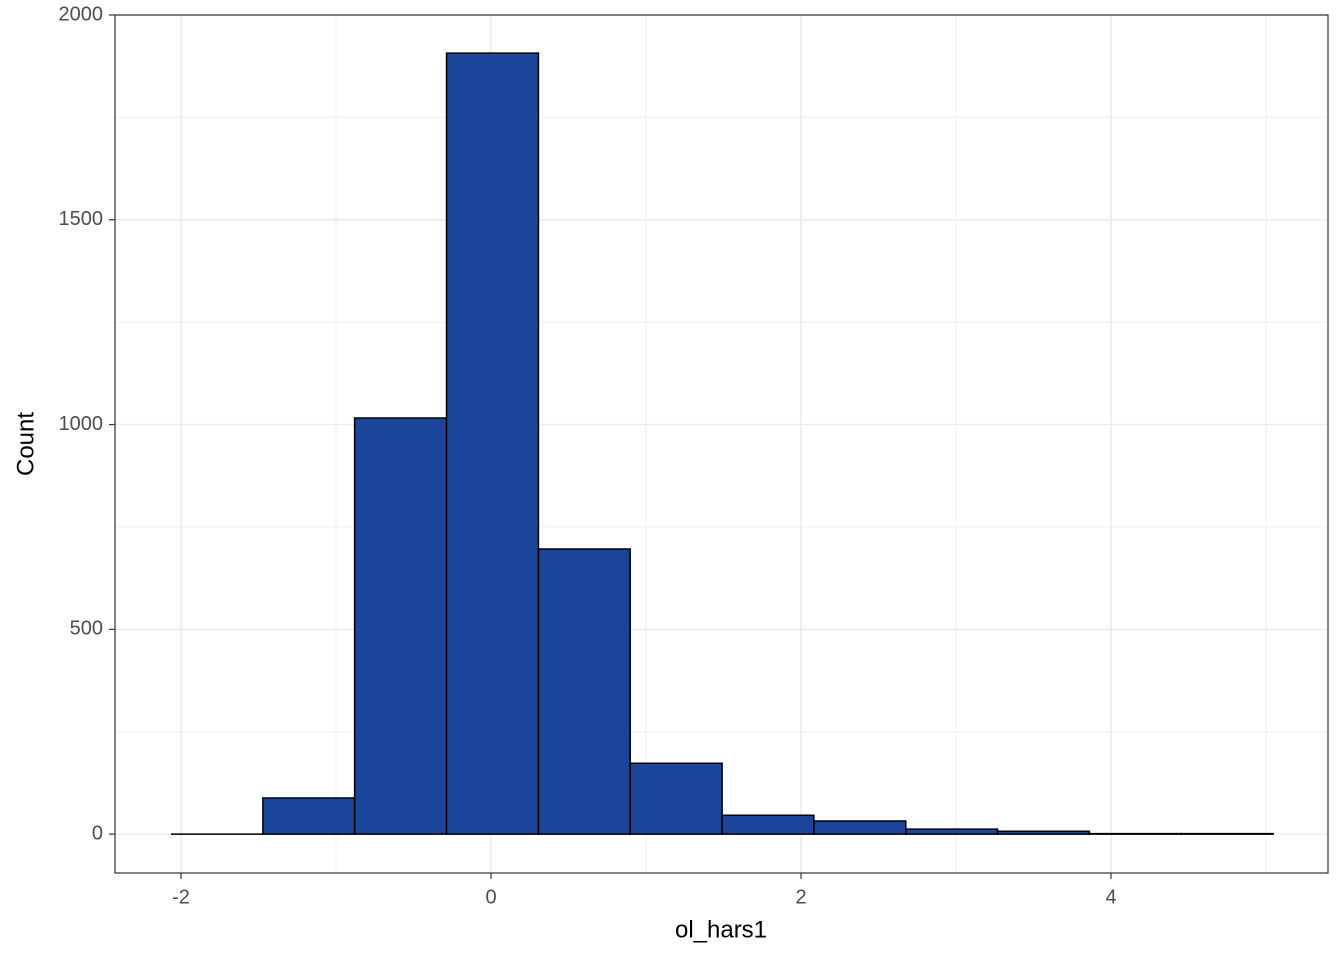  What do you see at coordinates (97, 833) in the screenshot?
I see `y-tick-label: 0` at bounding box center [97, 833].